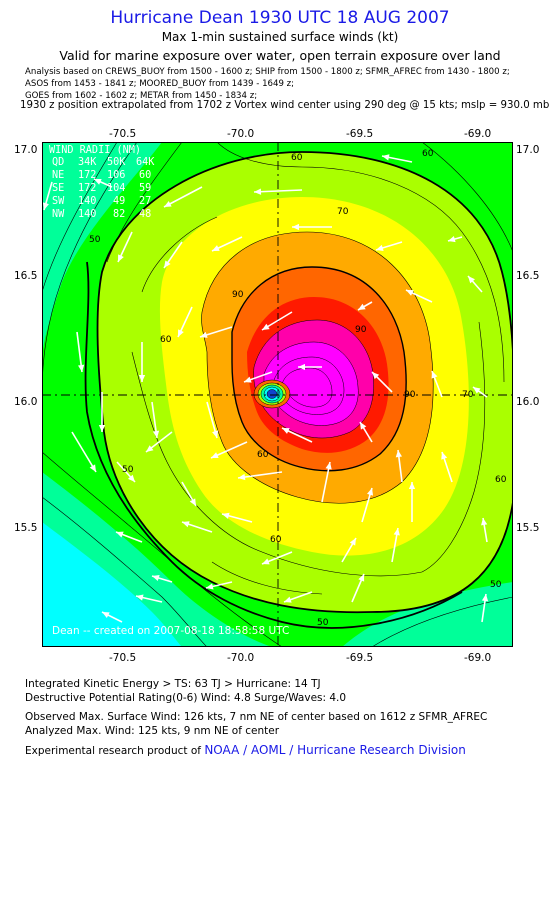  I want to click on wind-radii-nw-64k: 48, so click(145, 214).